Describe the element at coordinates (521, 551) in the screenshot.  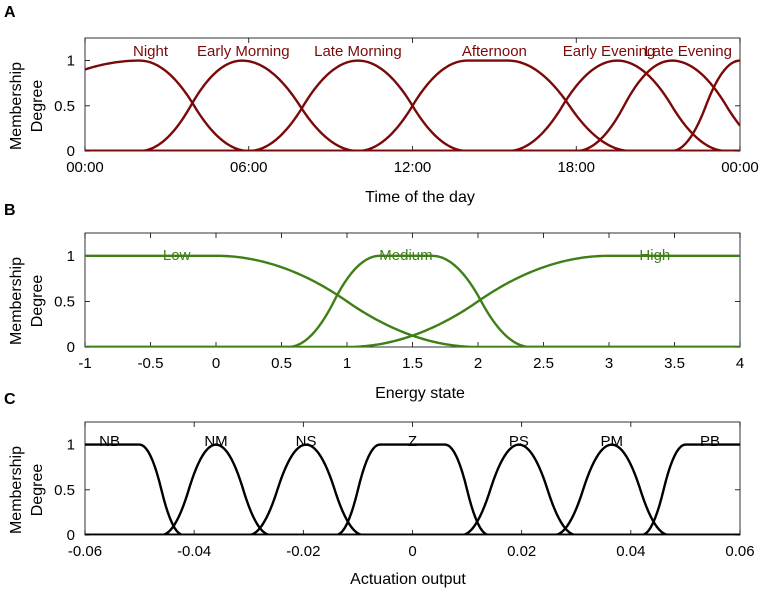
I see `panel-c-xtick-label: 0.02` at that location.